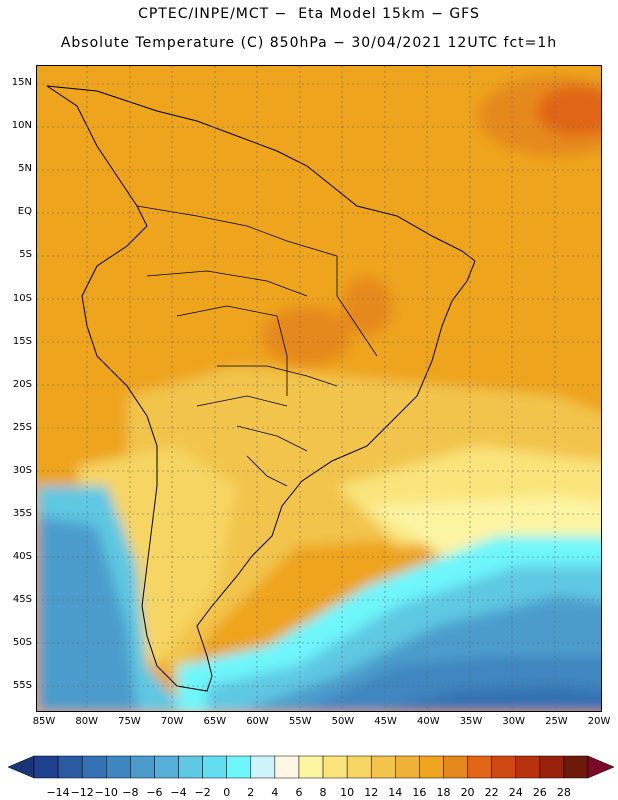 The image size is (618, 800). Describe the element at coordinates (22, 384) in the screenshot. I see `lat-label-20s: 20S` at that location.